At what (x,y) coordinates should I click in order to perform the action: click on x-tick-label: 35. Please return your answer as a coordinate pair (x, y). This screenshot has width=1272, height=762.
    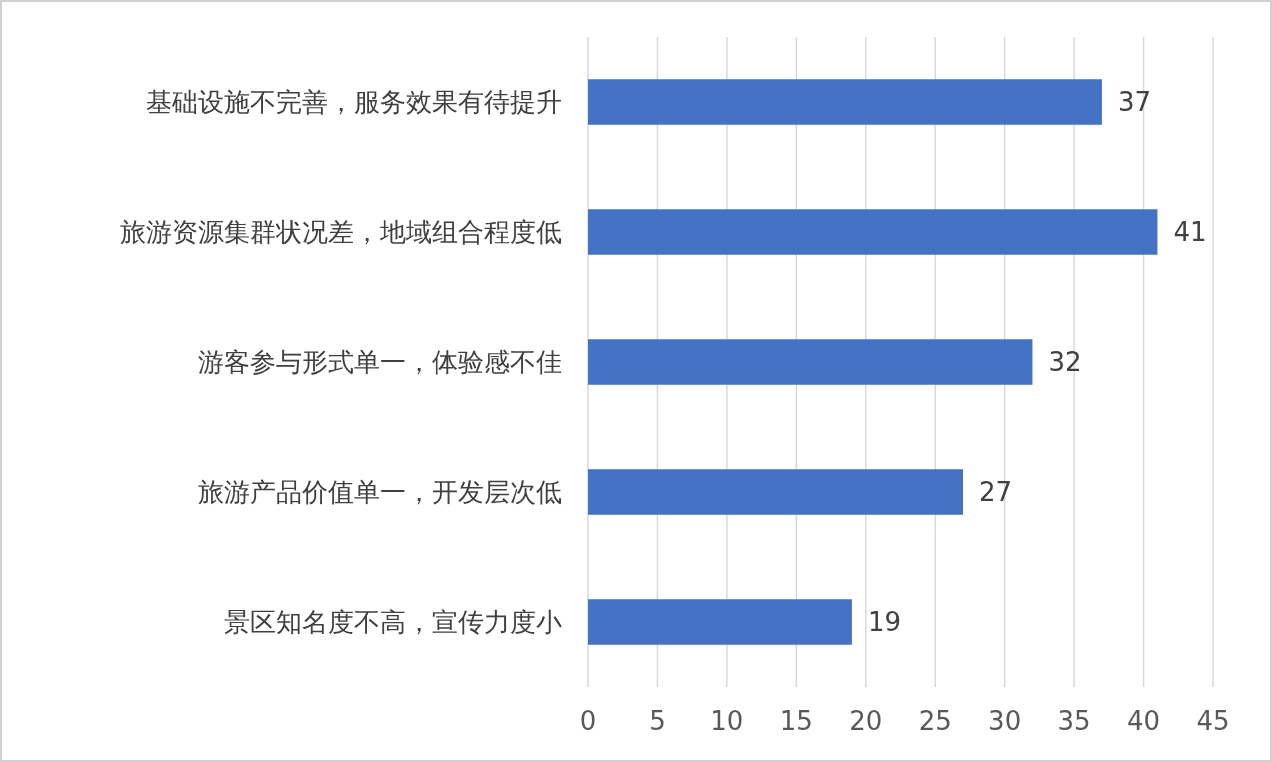
    Looking at the image, I should click on (1074, 721).